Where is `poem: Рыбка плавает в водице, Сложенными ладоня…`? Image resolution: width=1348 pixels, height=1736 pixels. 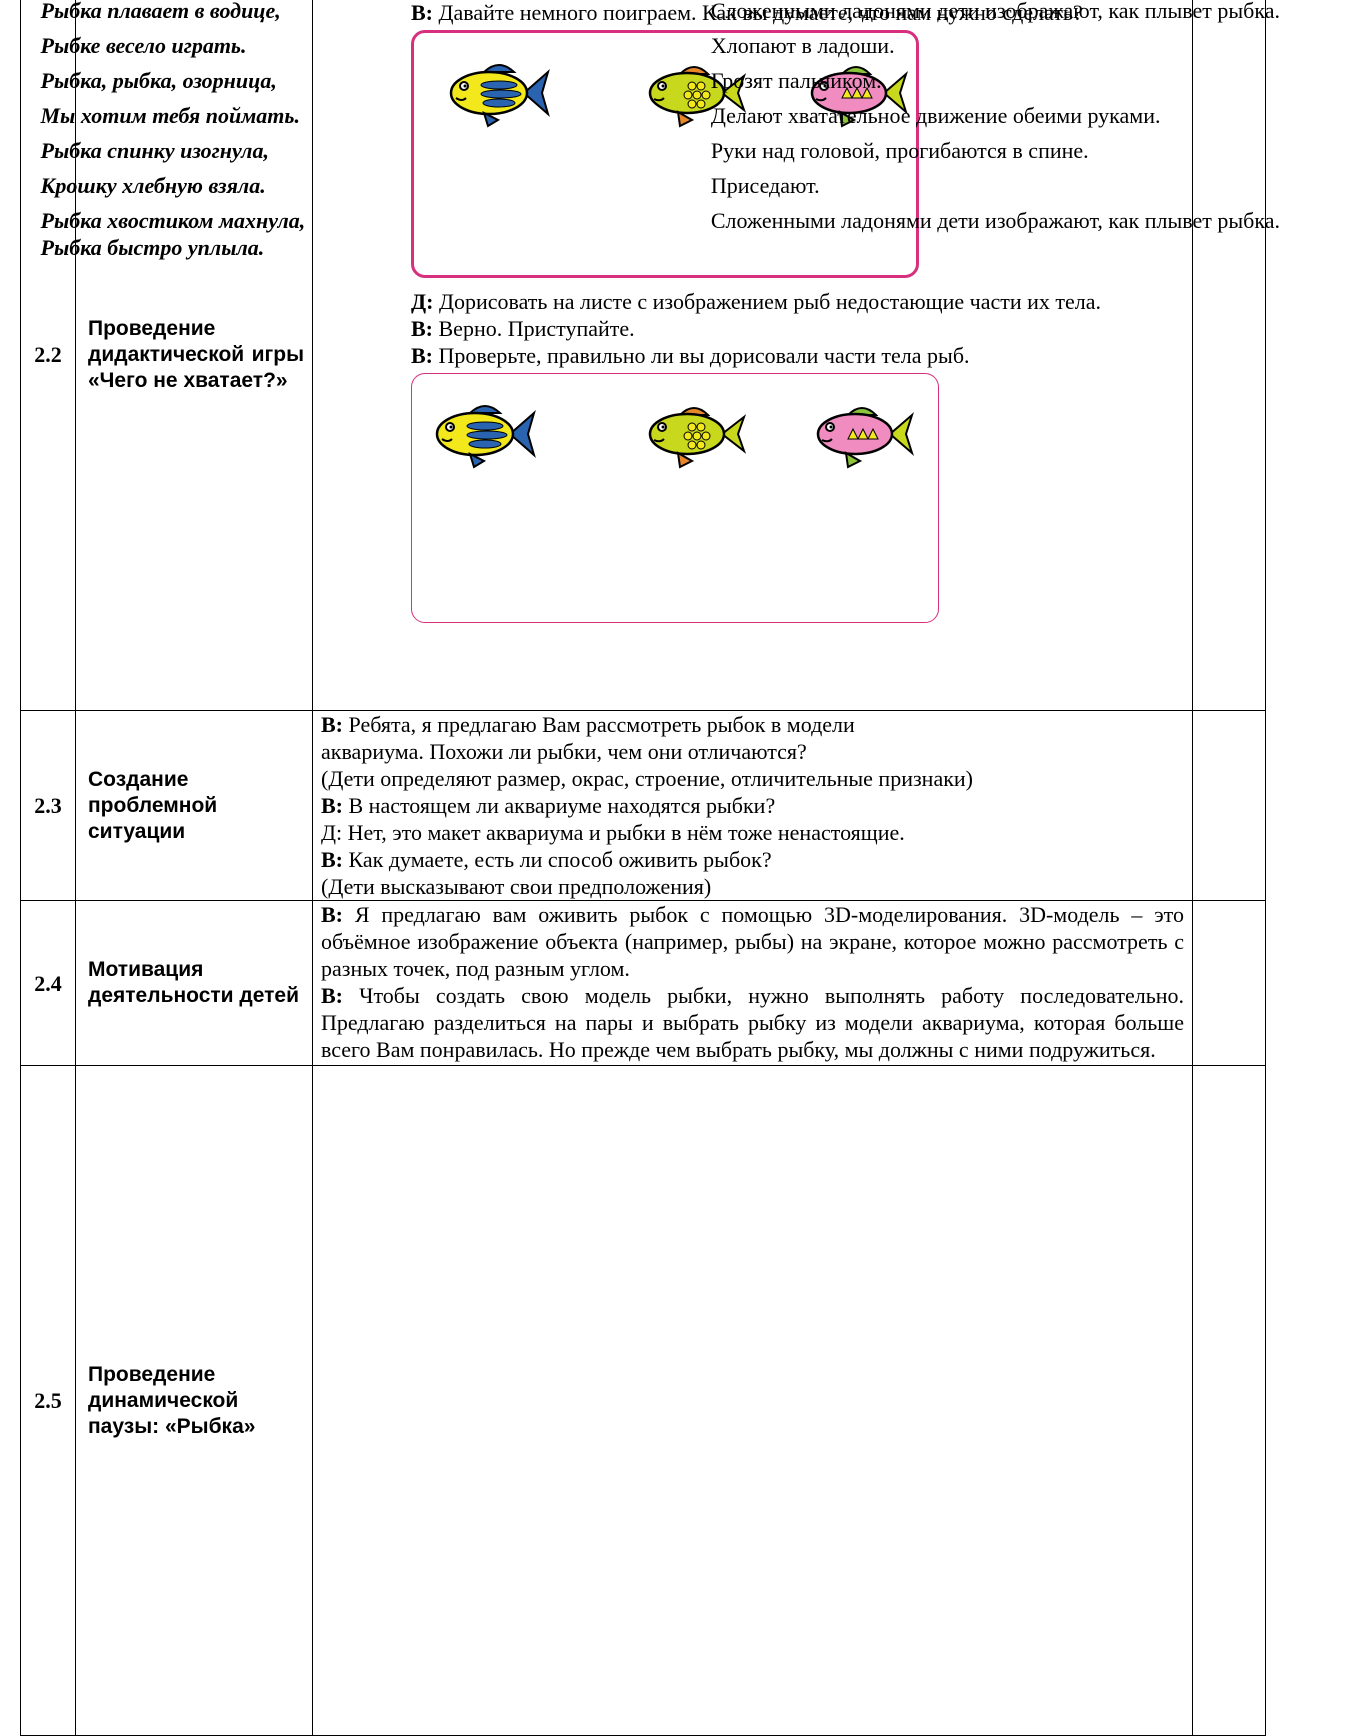 poem: Рыбка плавает в водице, Сложенными ладоня… is located at coordinates (663, 134).